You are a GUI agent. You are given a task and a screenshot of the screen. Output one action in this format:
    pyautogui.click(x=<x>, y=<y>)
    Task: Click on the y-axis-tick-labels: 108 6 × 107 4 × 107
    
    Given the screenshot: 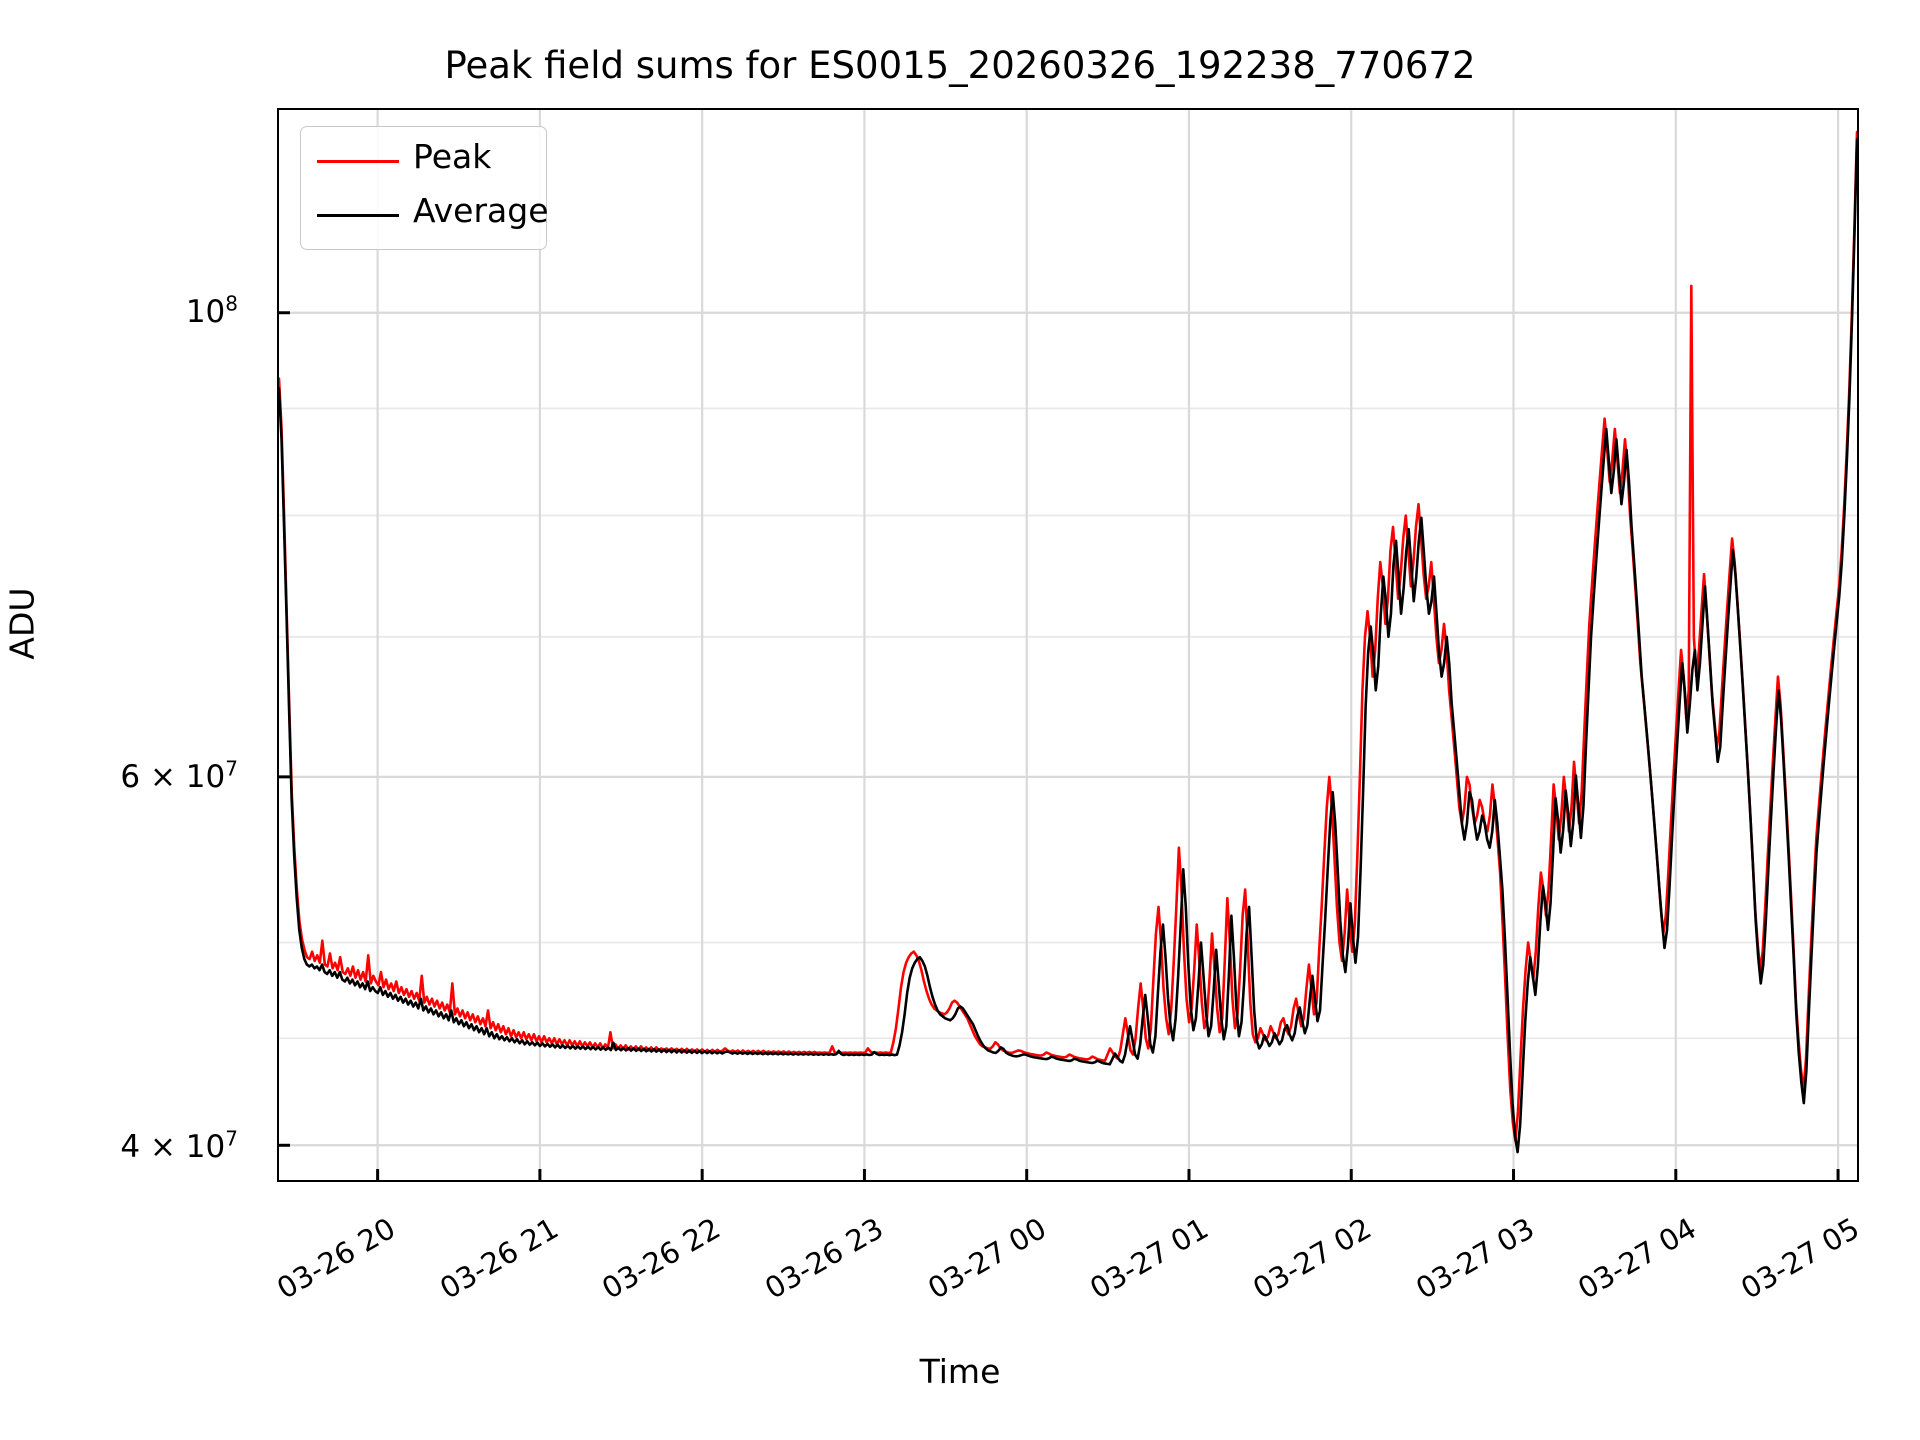 What is the action you would take?
    pyautogui.click(x=131, y=645)
    